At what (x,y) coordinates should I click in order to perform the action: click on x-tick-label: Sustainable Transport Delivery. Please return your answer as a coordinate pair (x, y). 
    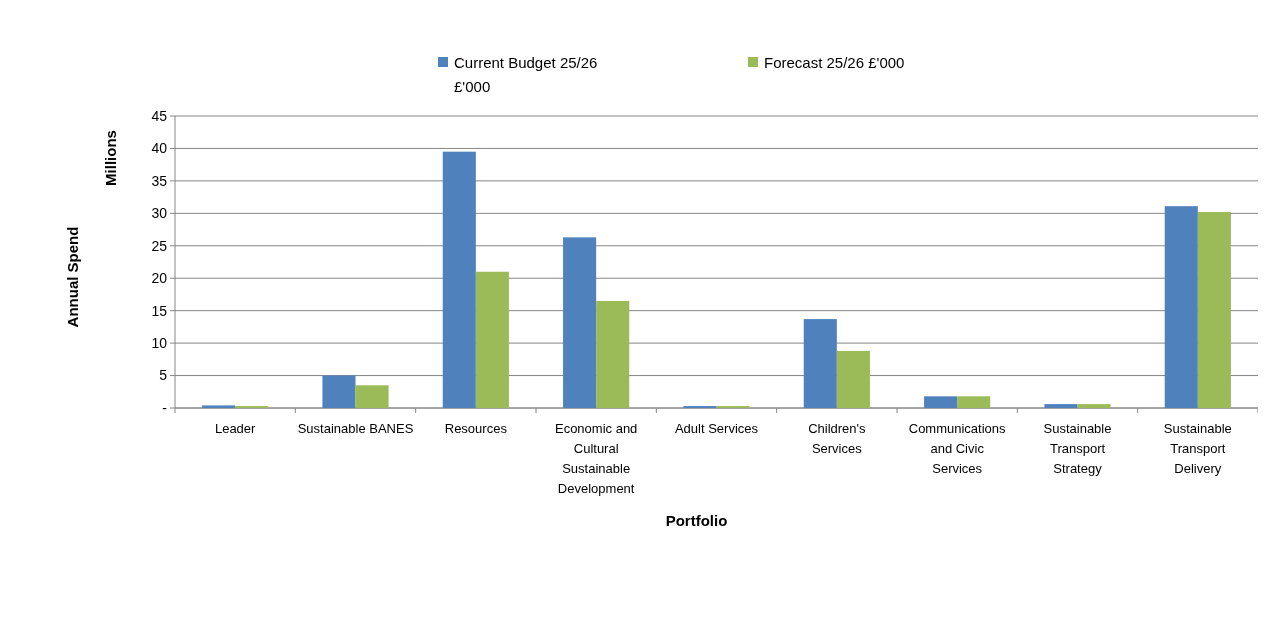
    Looking at the image, I should click on (1197, 448).